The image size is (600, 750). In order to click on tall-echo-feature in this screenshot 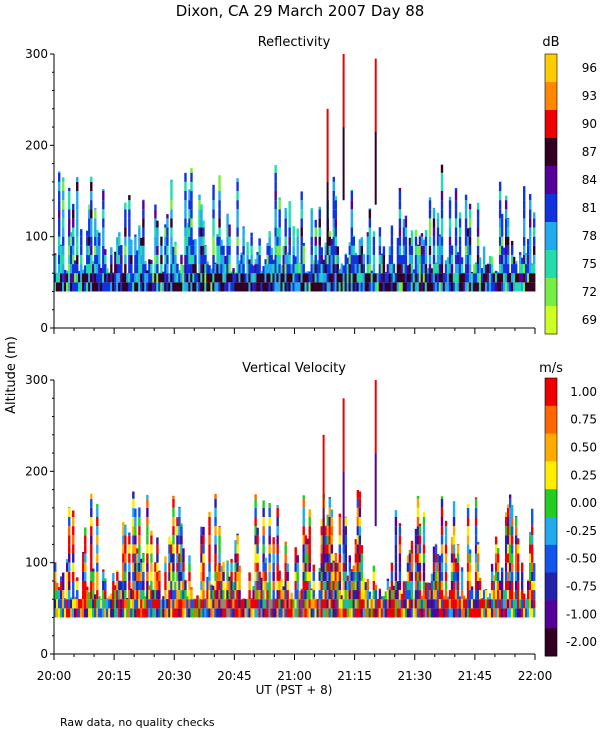, I will do `click(375, 453)`.